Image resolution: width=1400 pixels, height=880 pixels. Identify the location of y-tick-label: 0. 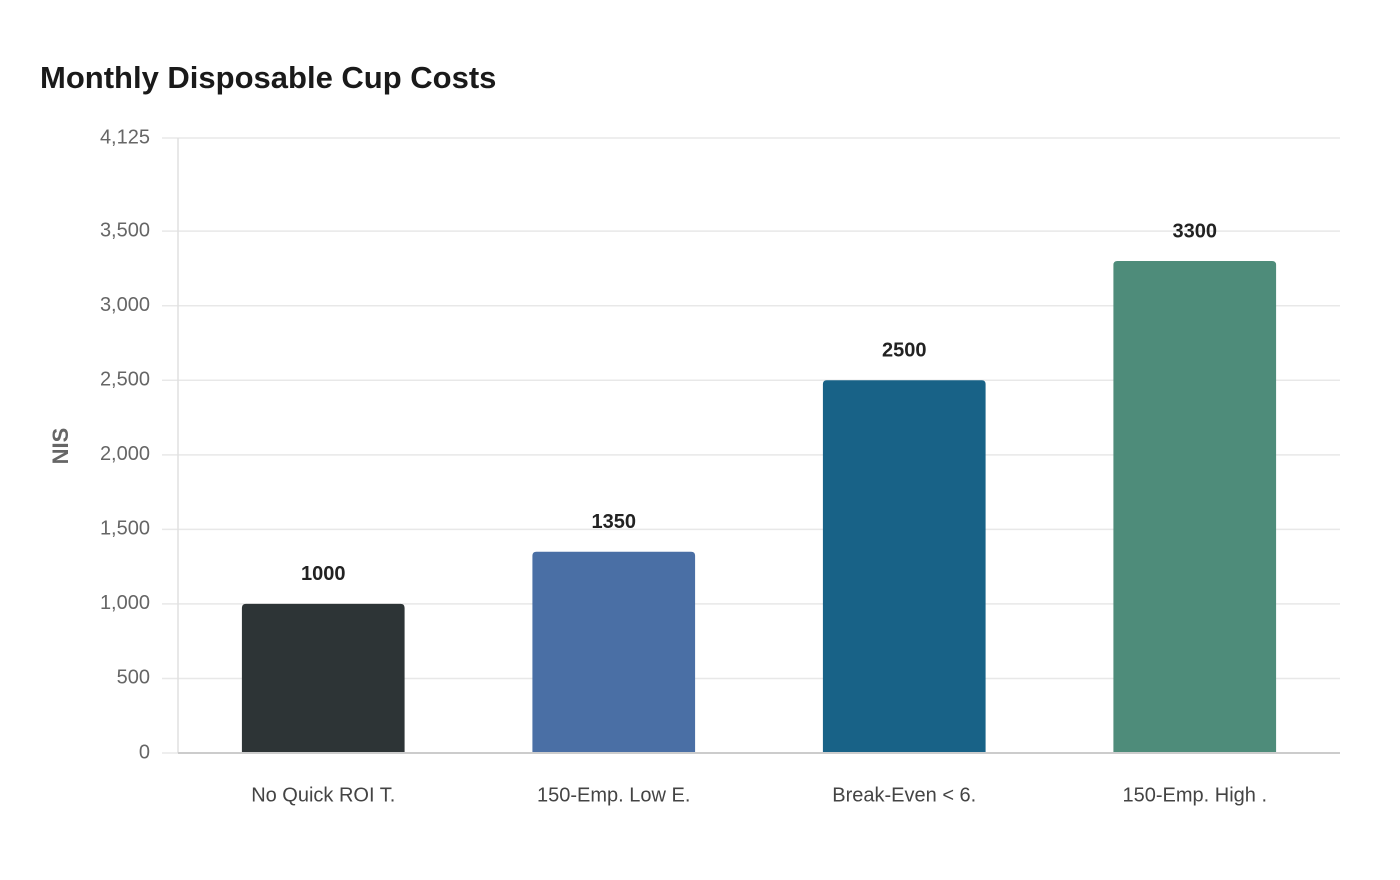
(144, 752).